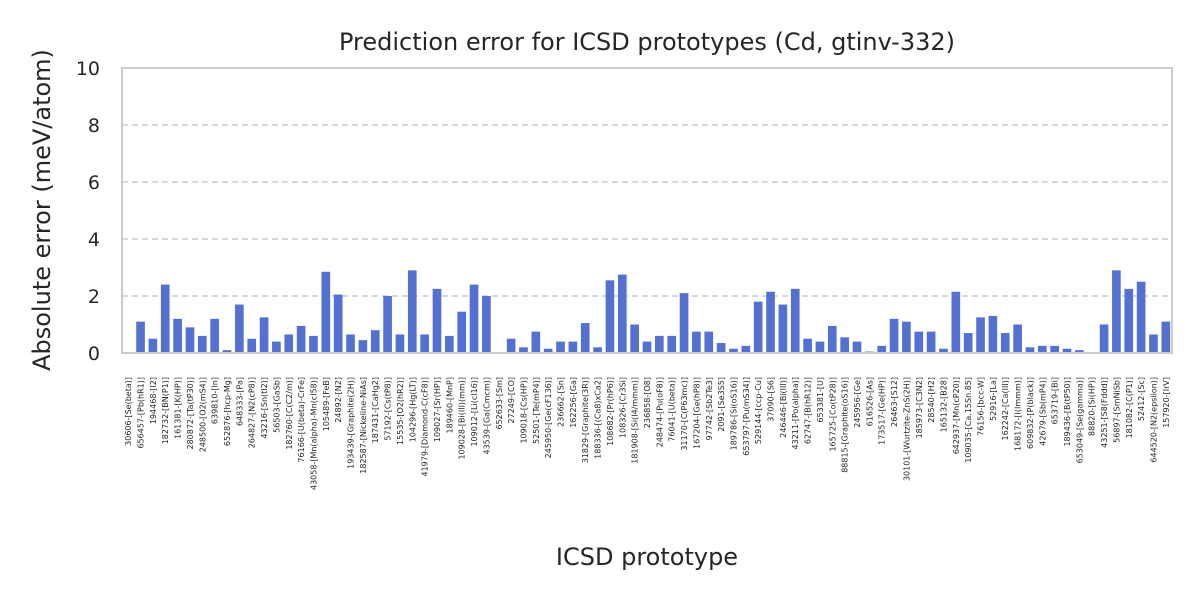 The height and width of the screenshot is (600, 1200). What do you see at coordinates (94, 126) in the screenshot?
I see `y-tick-label: 8` at bounding box center [94, 126].